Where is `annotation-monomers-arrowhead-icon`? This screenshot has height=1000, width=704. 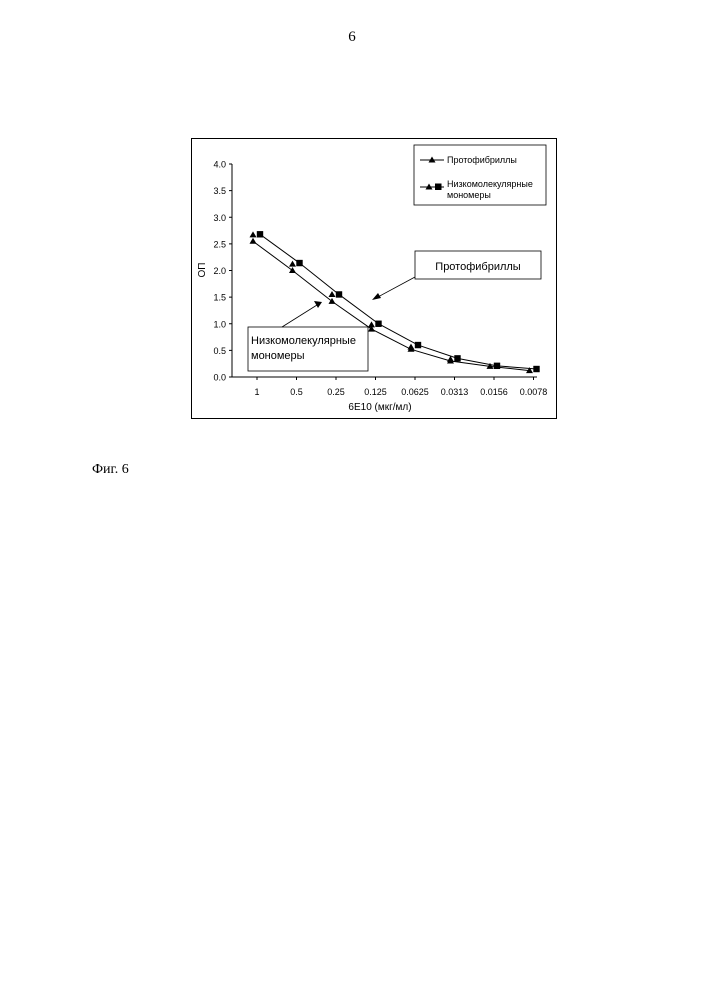
annotation-monomers-arrowhead-icon is located at coordinates (318, 304).